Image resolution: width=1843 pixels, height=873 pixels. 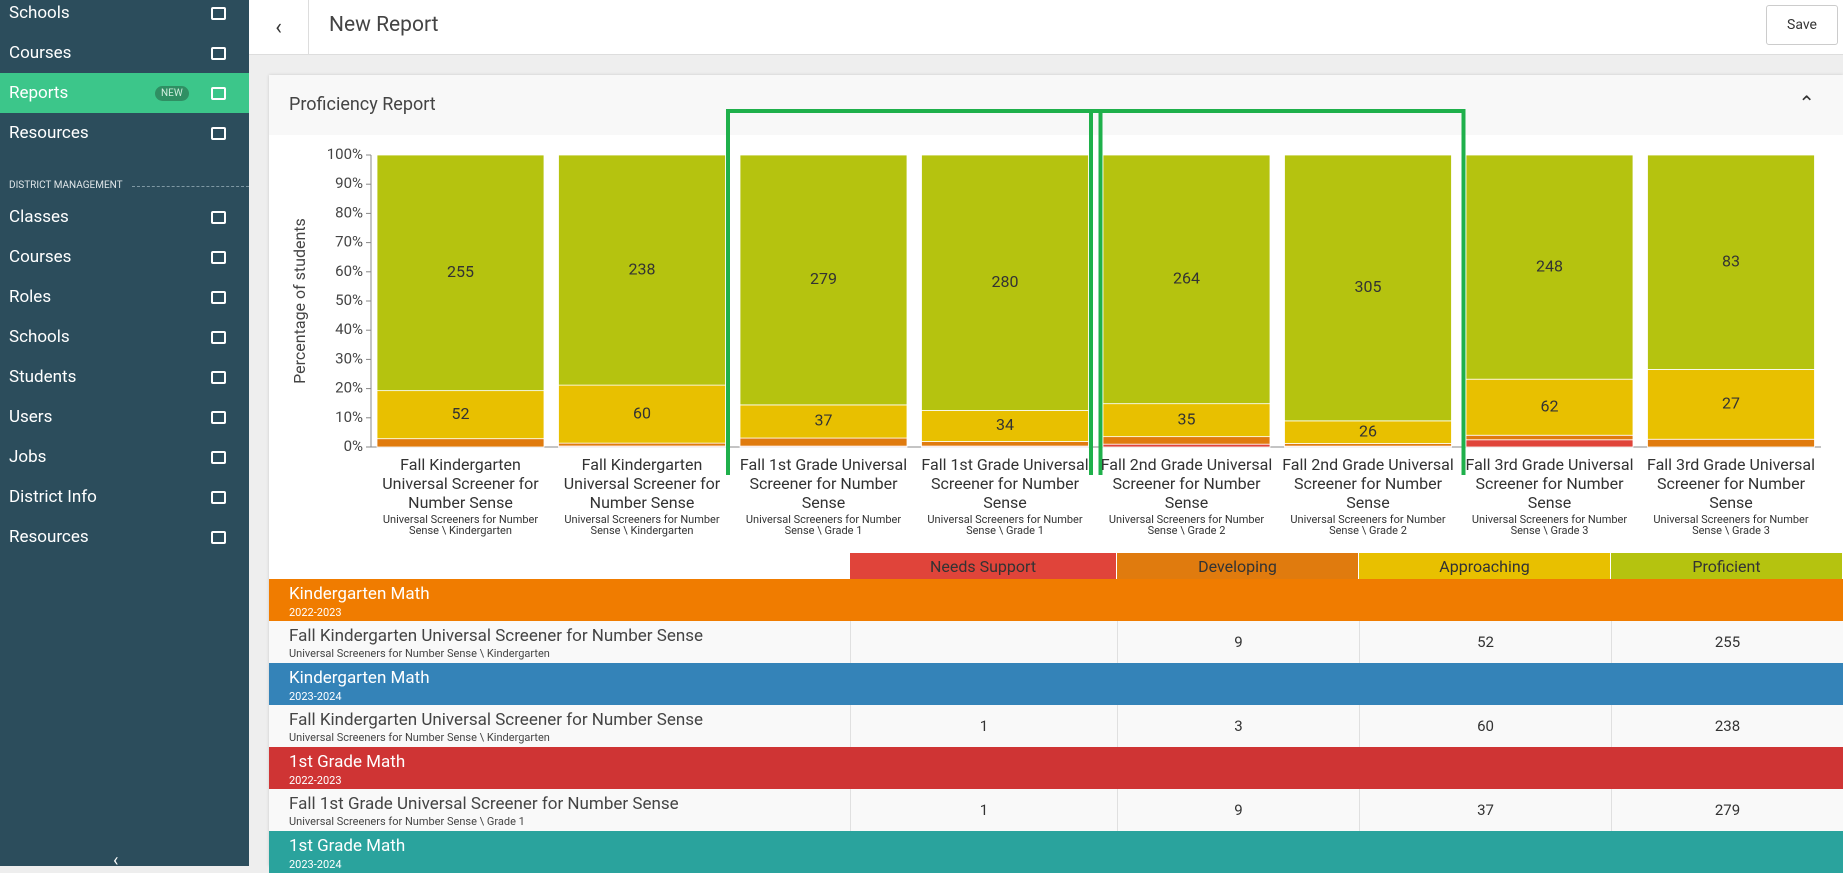 I want to click on nav-item: Students, so click(x=124, y=377).